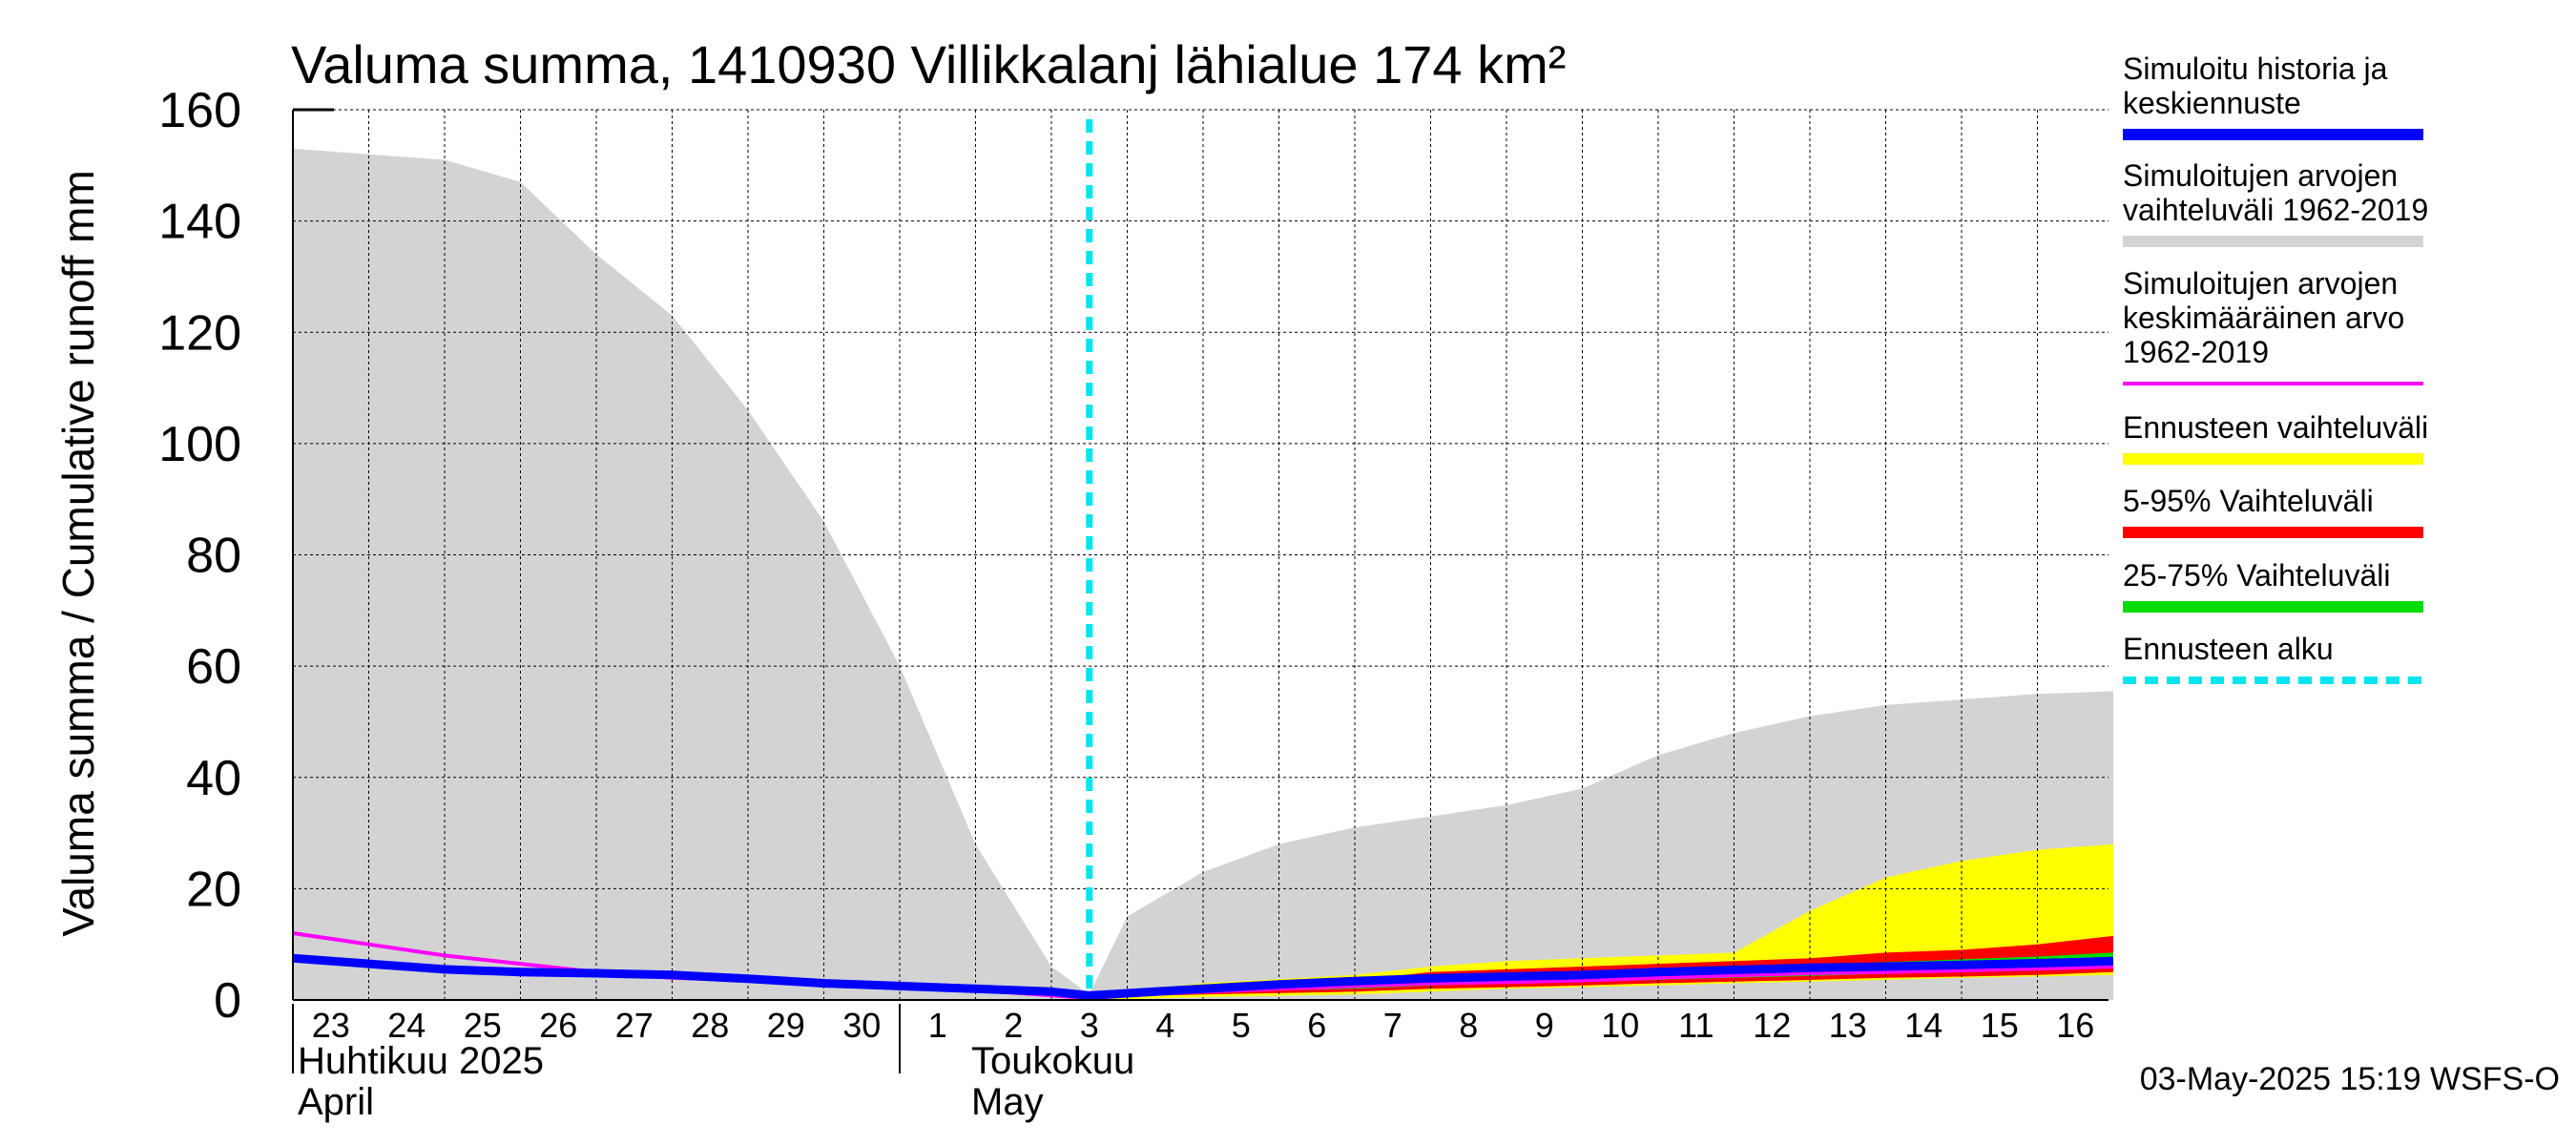  Describe the element at coordinates (199, 222) in the screenshot. I see `y-tick-label: 140` at that location.